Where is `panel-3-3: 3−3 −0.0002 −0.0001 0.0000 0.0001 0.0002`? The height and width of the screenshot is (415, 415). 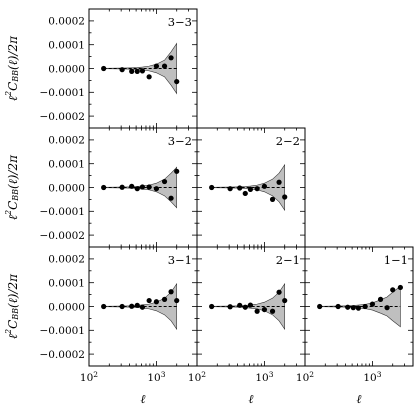 panel-3-3: 3−3 −0.0002 −0.0001 0.0000 0.0001 0.0002 is located at coordinates (118, 68).